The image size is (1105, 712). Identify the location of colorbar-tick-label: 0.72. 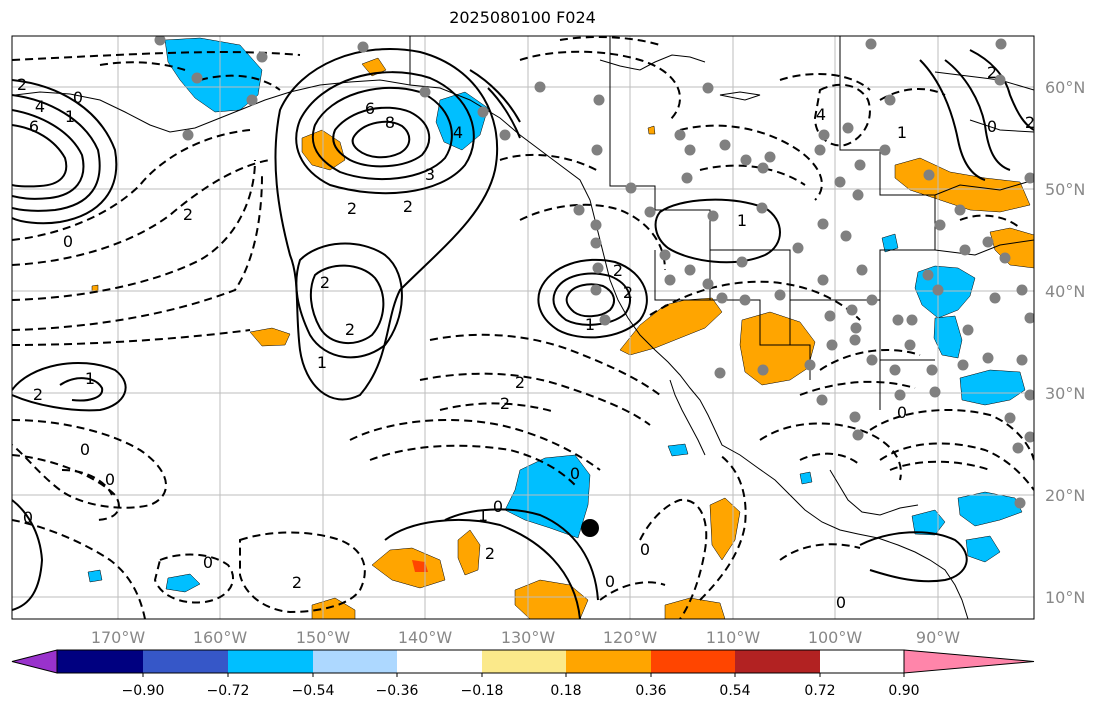
(819, 691).